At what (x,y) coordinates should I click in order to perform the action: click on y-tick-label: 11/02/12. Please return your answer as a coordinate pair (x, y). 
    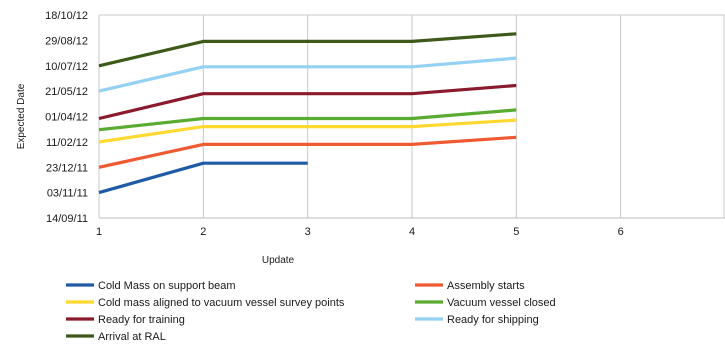
    Looking at the image, I should click on (67, 143).